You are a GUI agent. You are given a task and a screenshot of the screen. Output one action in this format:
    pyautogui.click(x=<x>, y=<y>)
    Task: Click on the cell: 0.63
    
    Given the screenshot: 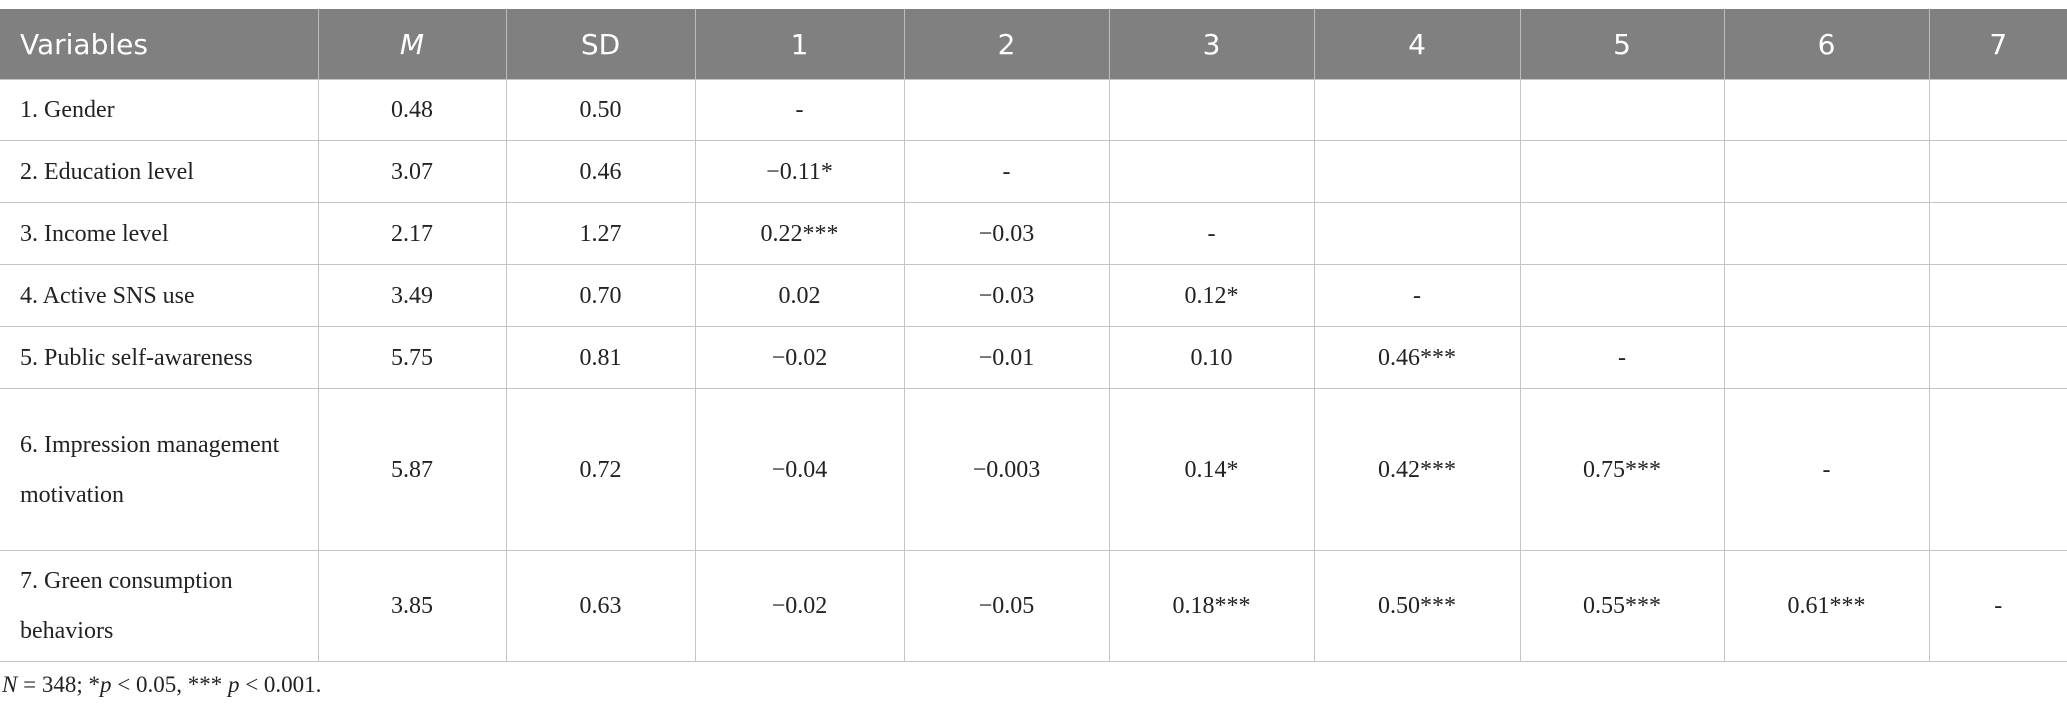 What is the action you would take?
    pyautogui.click(x=600, y=606)
    